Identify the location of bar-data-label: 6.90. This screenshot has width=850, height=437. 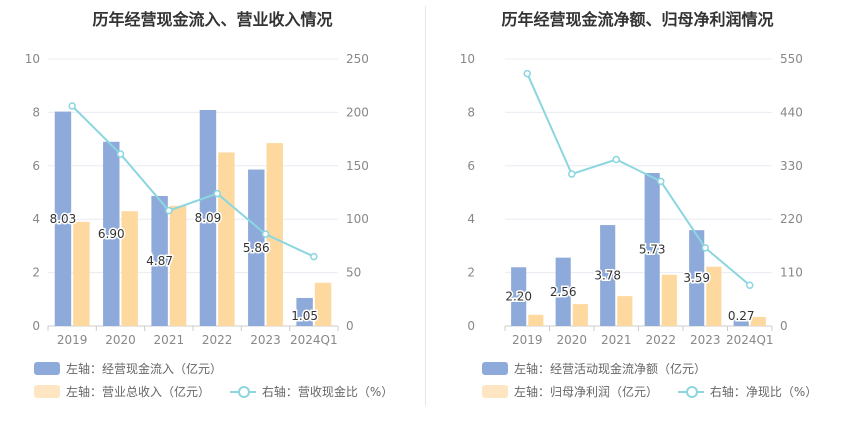
(111, 234).